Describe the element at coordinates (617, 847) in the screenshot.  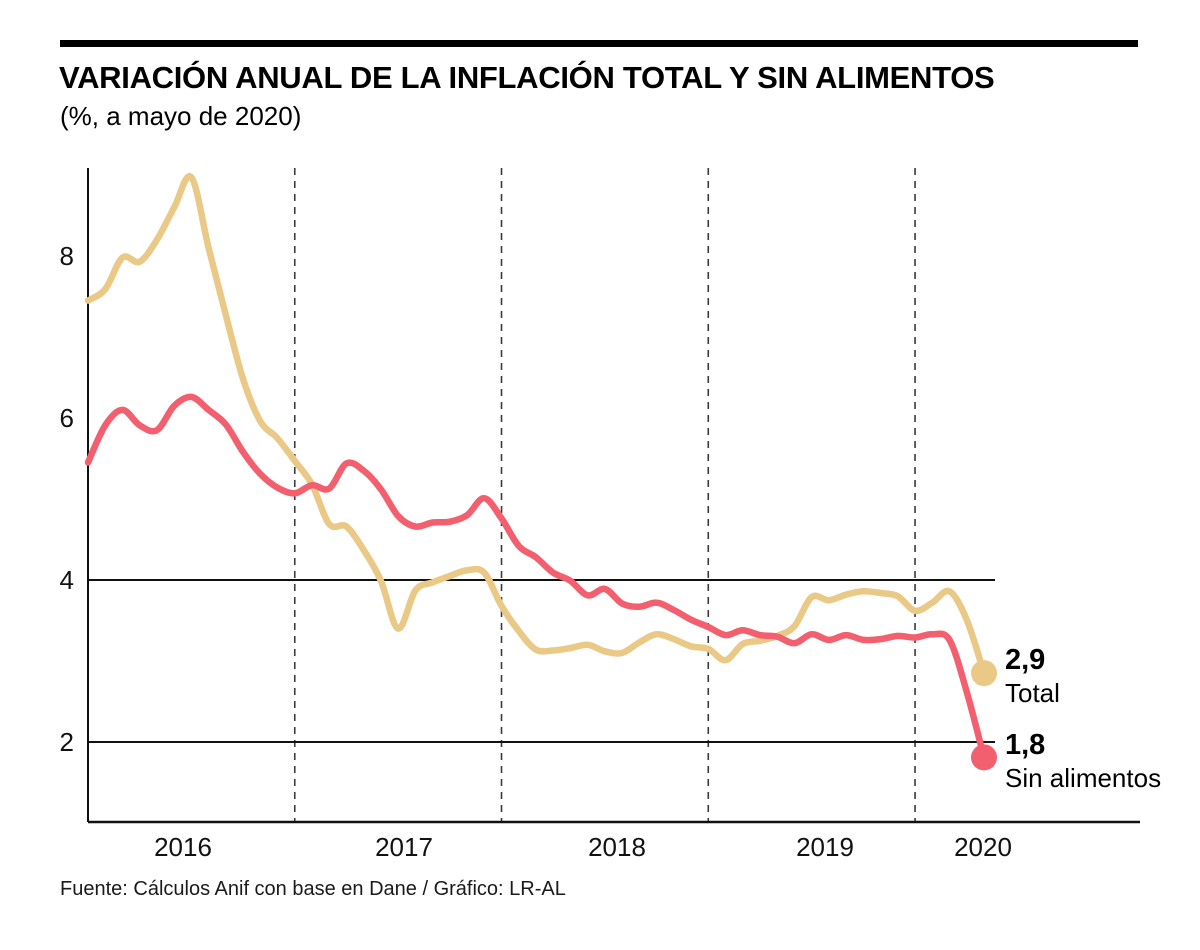
I see `x-tick-label-2018: 2018` at that location.